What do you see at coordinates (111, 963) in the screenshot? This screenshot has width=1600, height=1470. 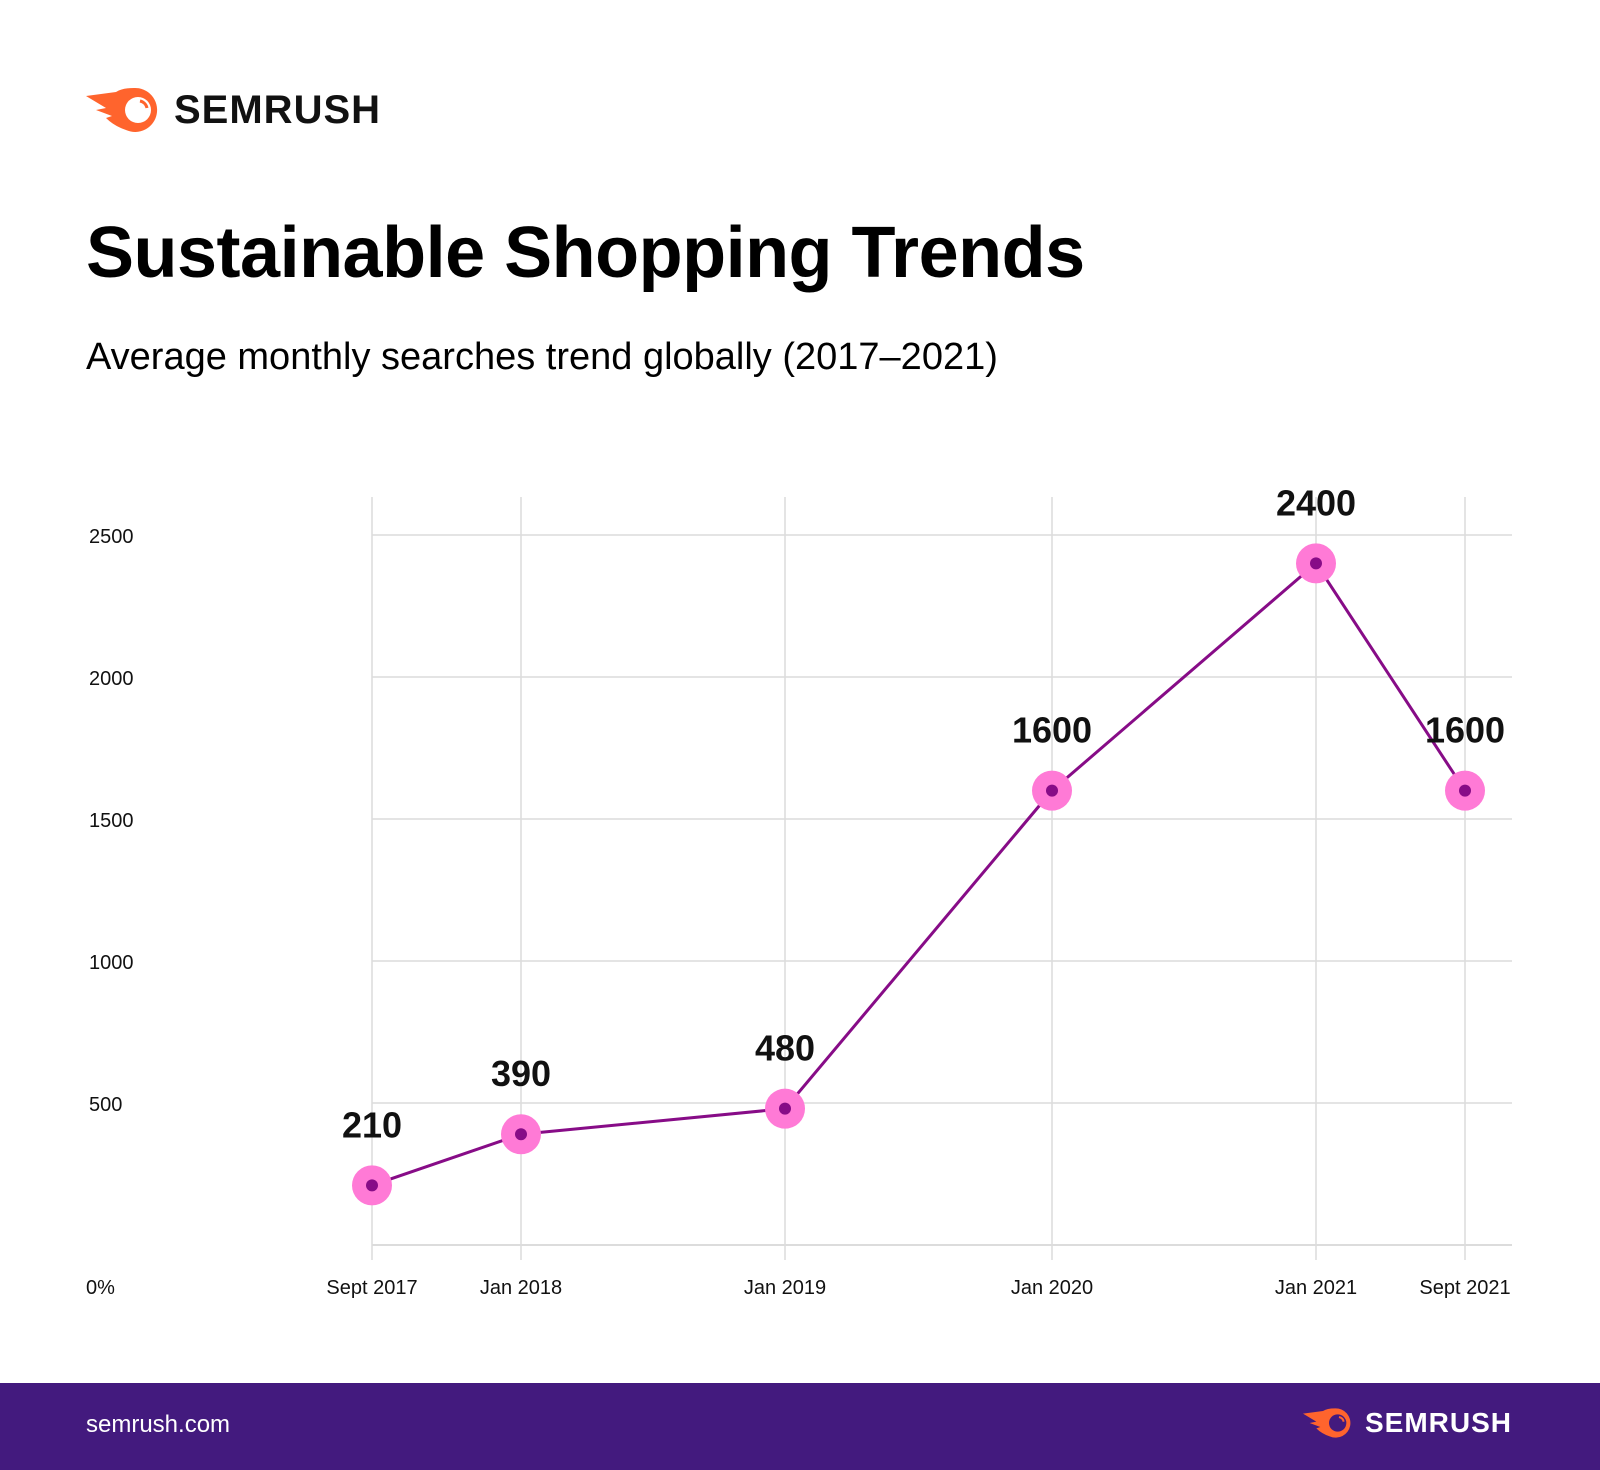 I see `y-tick-label: 1000` at bounding box center [111, 963].